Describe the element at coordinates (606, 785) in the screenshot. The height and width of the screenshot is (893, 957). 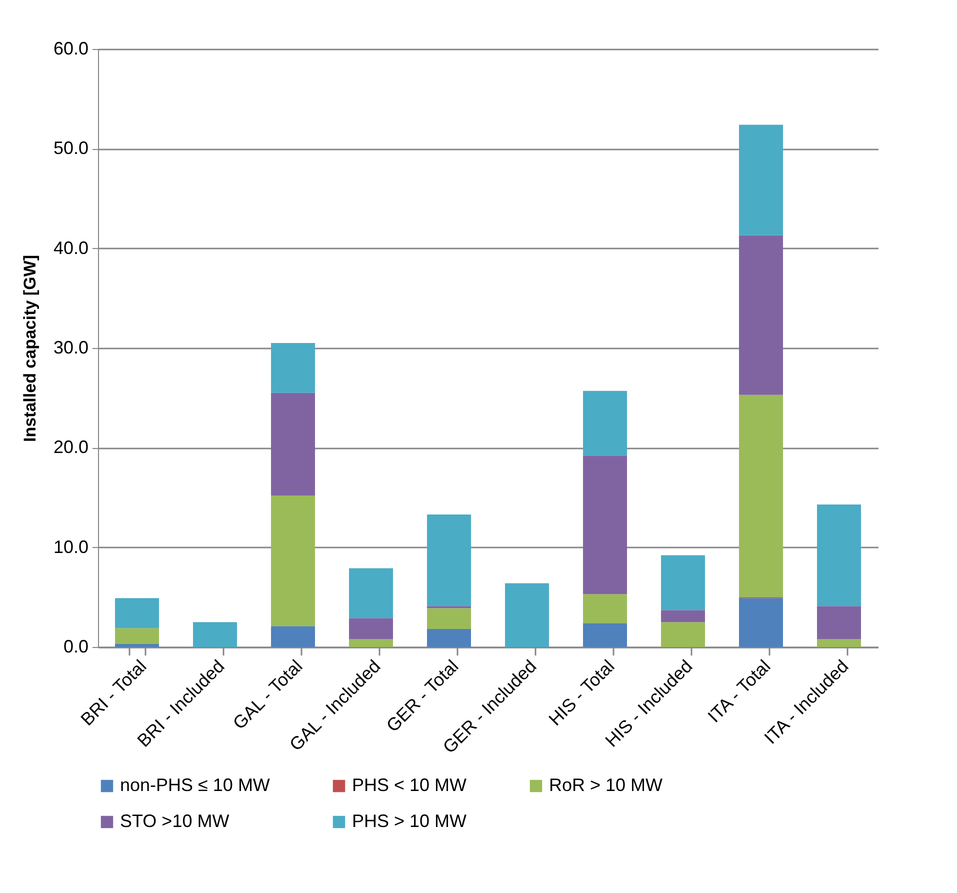
I see `legend-label: RoR > 10 MW` at that location.